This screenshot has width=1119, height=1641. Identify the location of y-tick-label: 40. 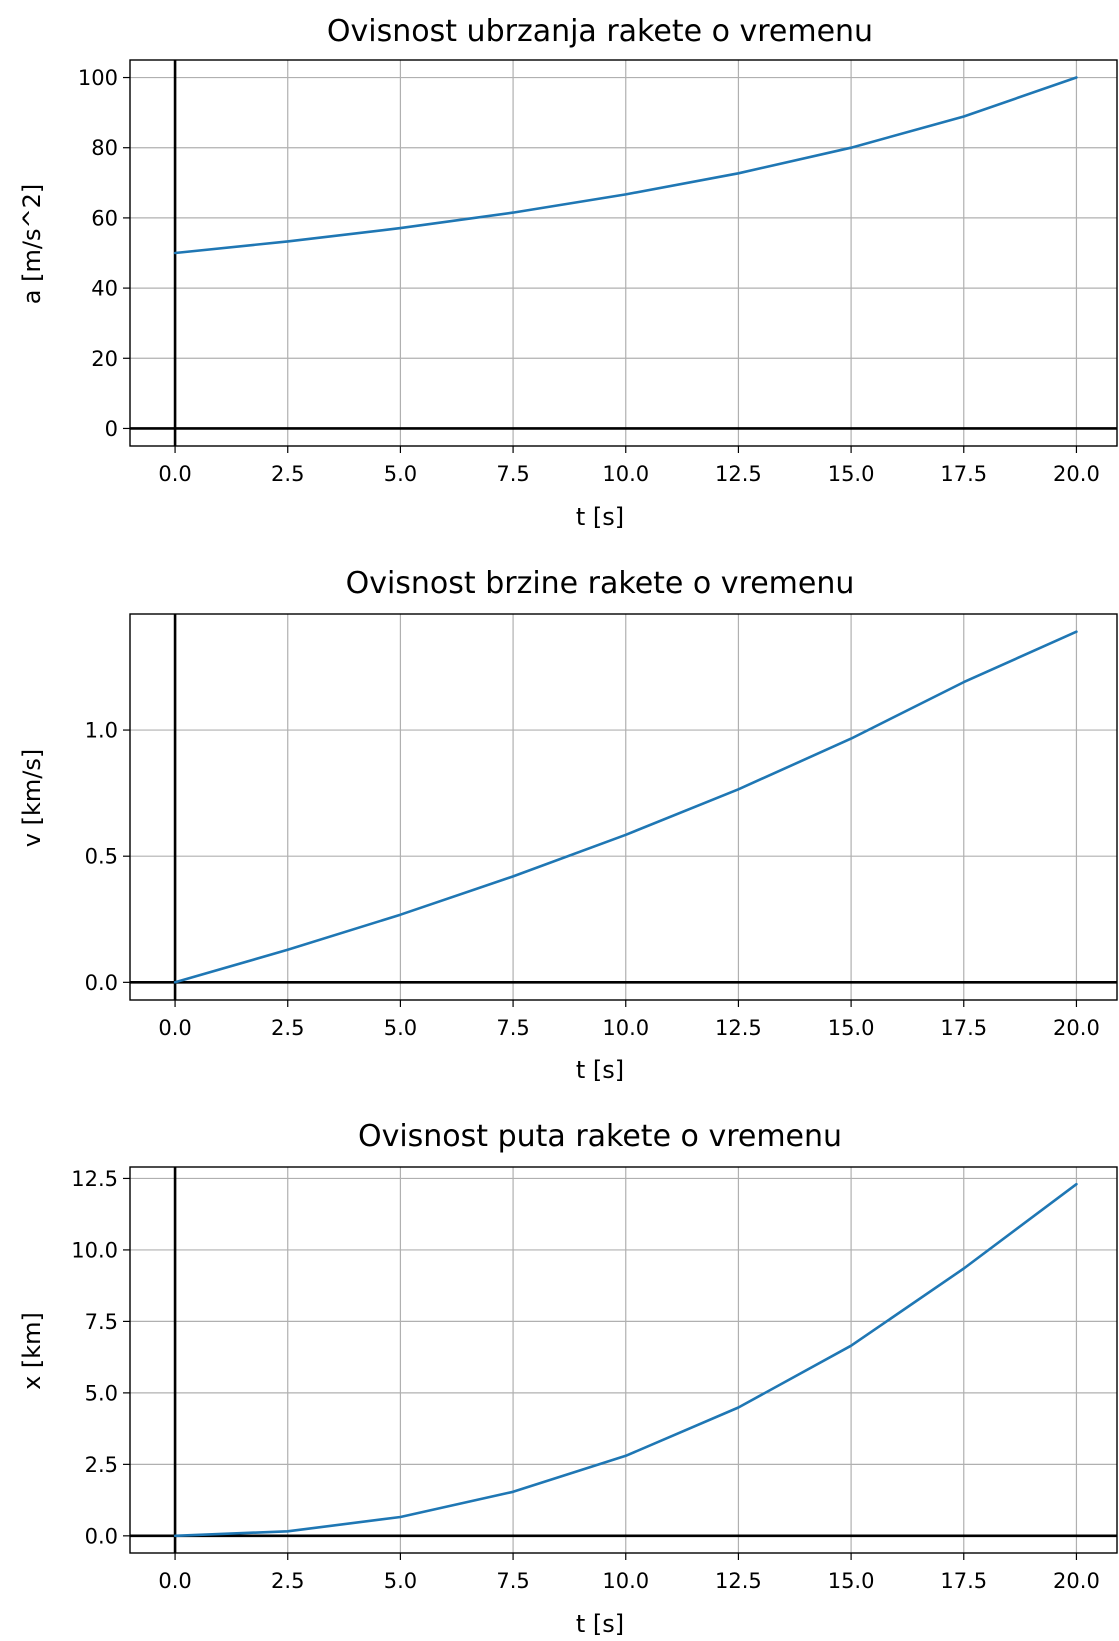
(104, 289).